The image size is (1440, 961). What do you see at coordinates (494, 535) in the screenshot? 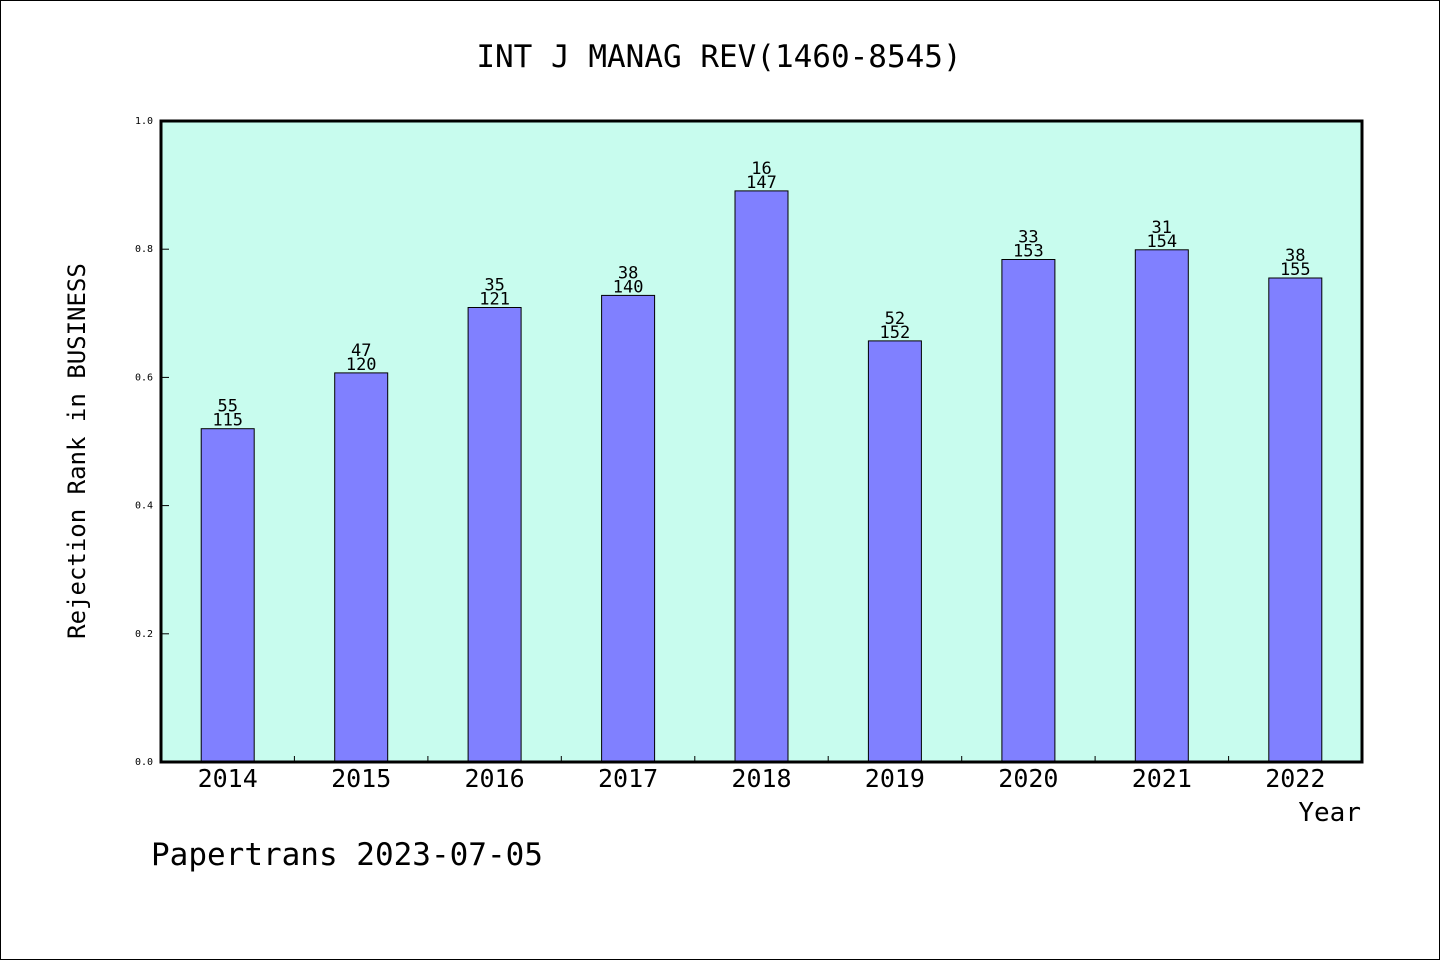
I see `bar-2016` at bounding box center [494, 535].